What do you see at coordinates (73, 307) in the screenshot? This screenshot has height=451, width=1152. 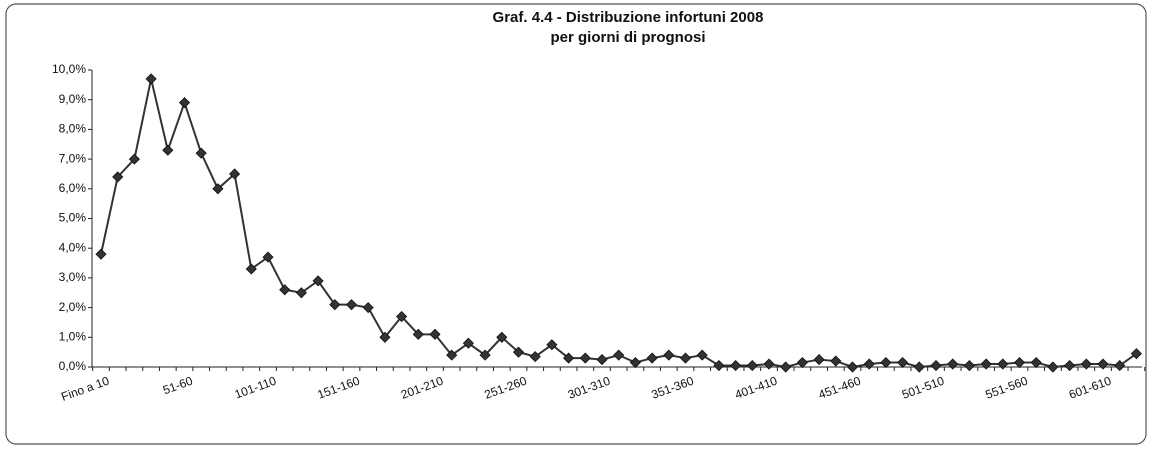 I see `y-tick-label: 2,0%` at bounding box center [73, 307].